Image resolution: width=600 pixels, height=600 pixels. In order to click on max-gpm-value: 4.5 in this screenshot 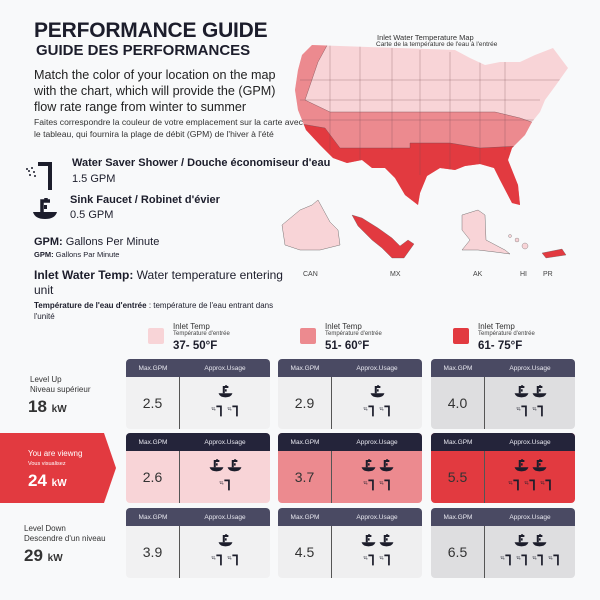, I will do `click(305, 552)`.